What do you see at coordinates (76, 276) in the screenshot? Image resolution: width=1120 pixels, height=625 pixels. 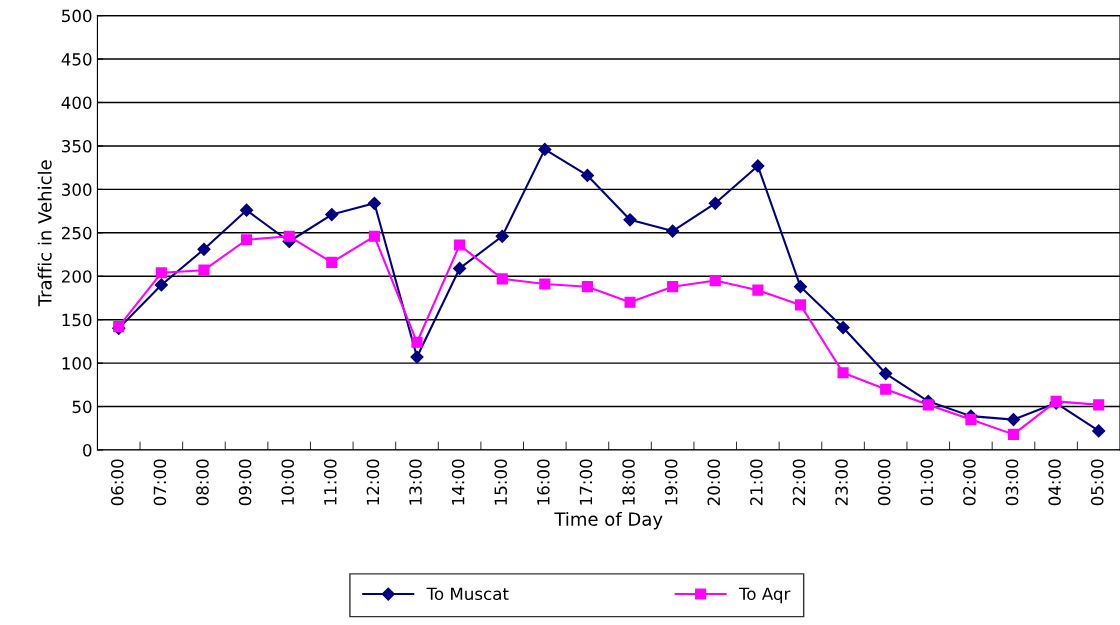 I see `y-tick-label: 200` at bounding box center [76, 276].